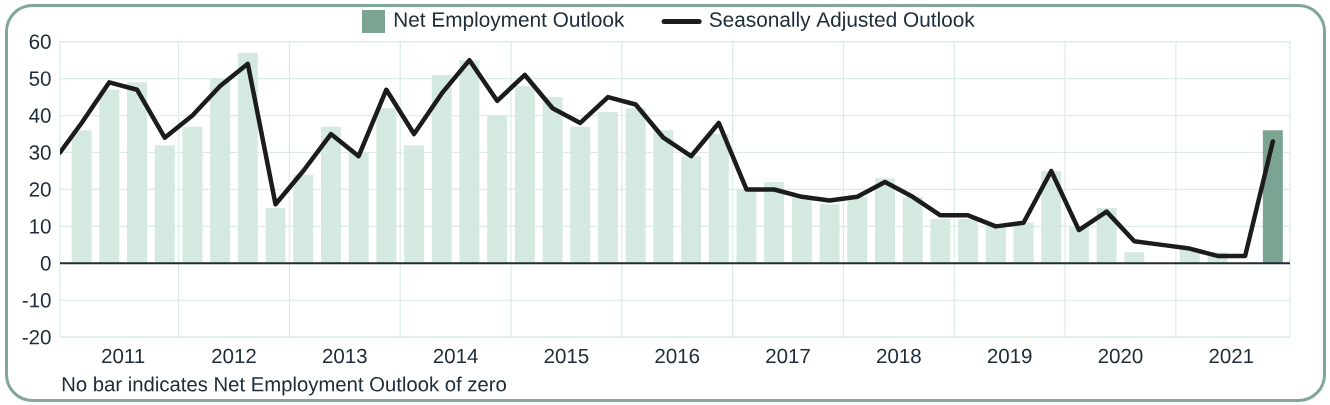  Describe the element at coordinates (234, 356) in the screenshot. I see `x-tick-label: 2012` at that location.